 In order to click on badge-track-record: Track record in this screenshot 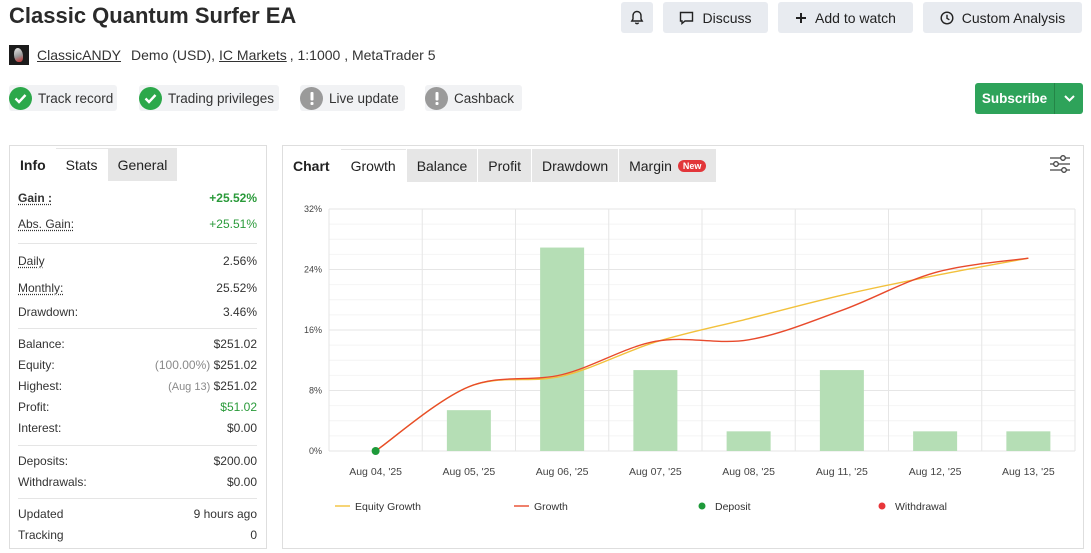, I will do `click(63, 98)`.